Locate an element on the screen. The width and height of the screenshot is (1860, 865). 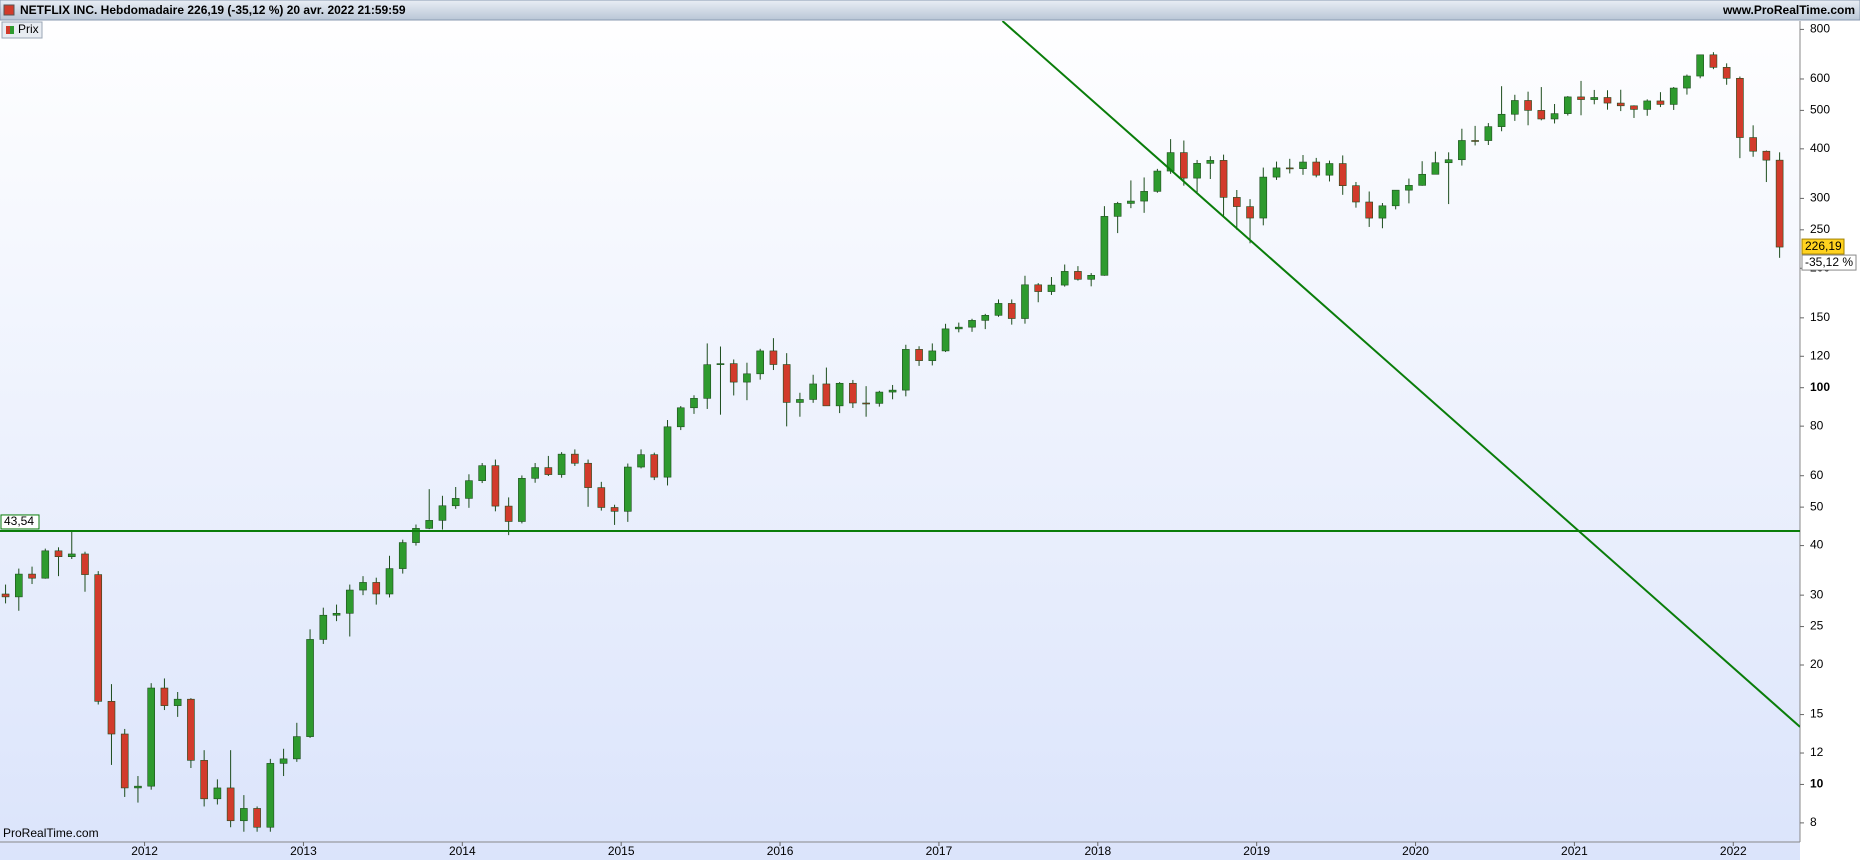
legend-label: Prix is located at coordinates (28, 29).